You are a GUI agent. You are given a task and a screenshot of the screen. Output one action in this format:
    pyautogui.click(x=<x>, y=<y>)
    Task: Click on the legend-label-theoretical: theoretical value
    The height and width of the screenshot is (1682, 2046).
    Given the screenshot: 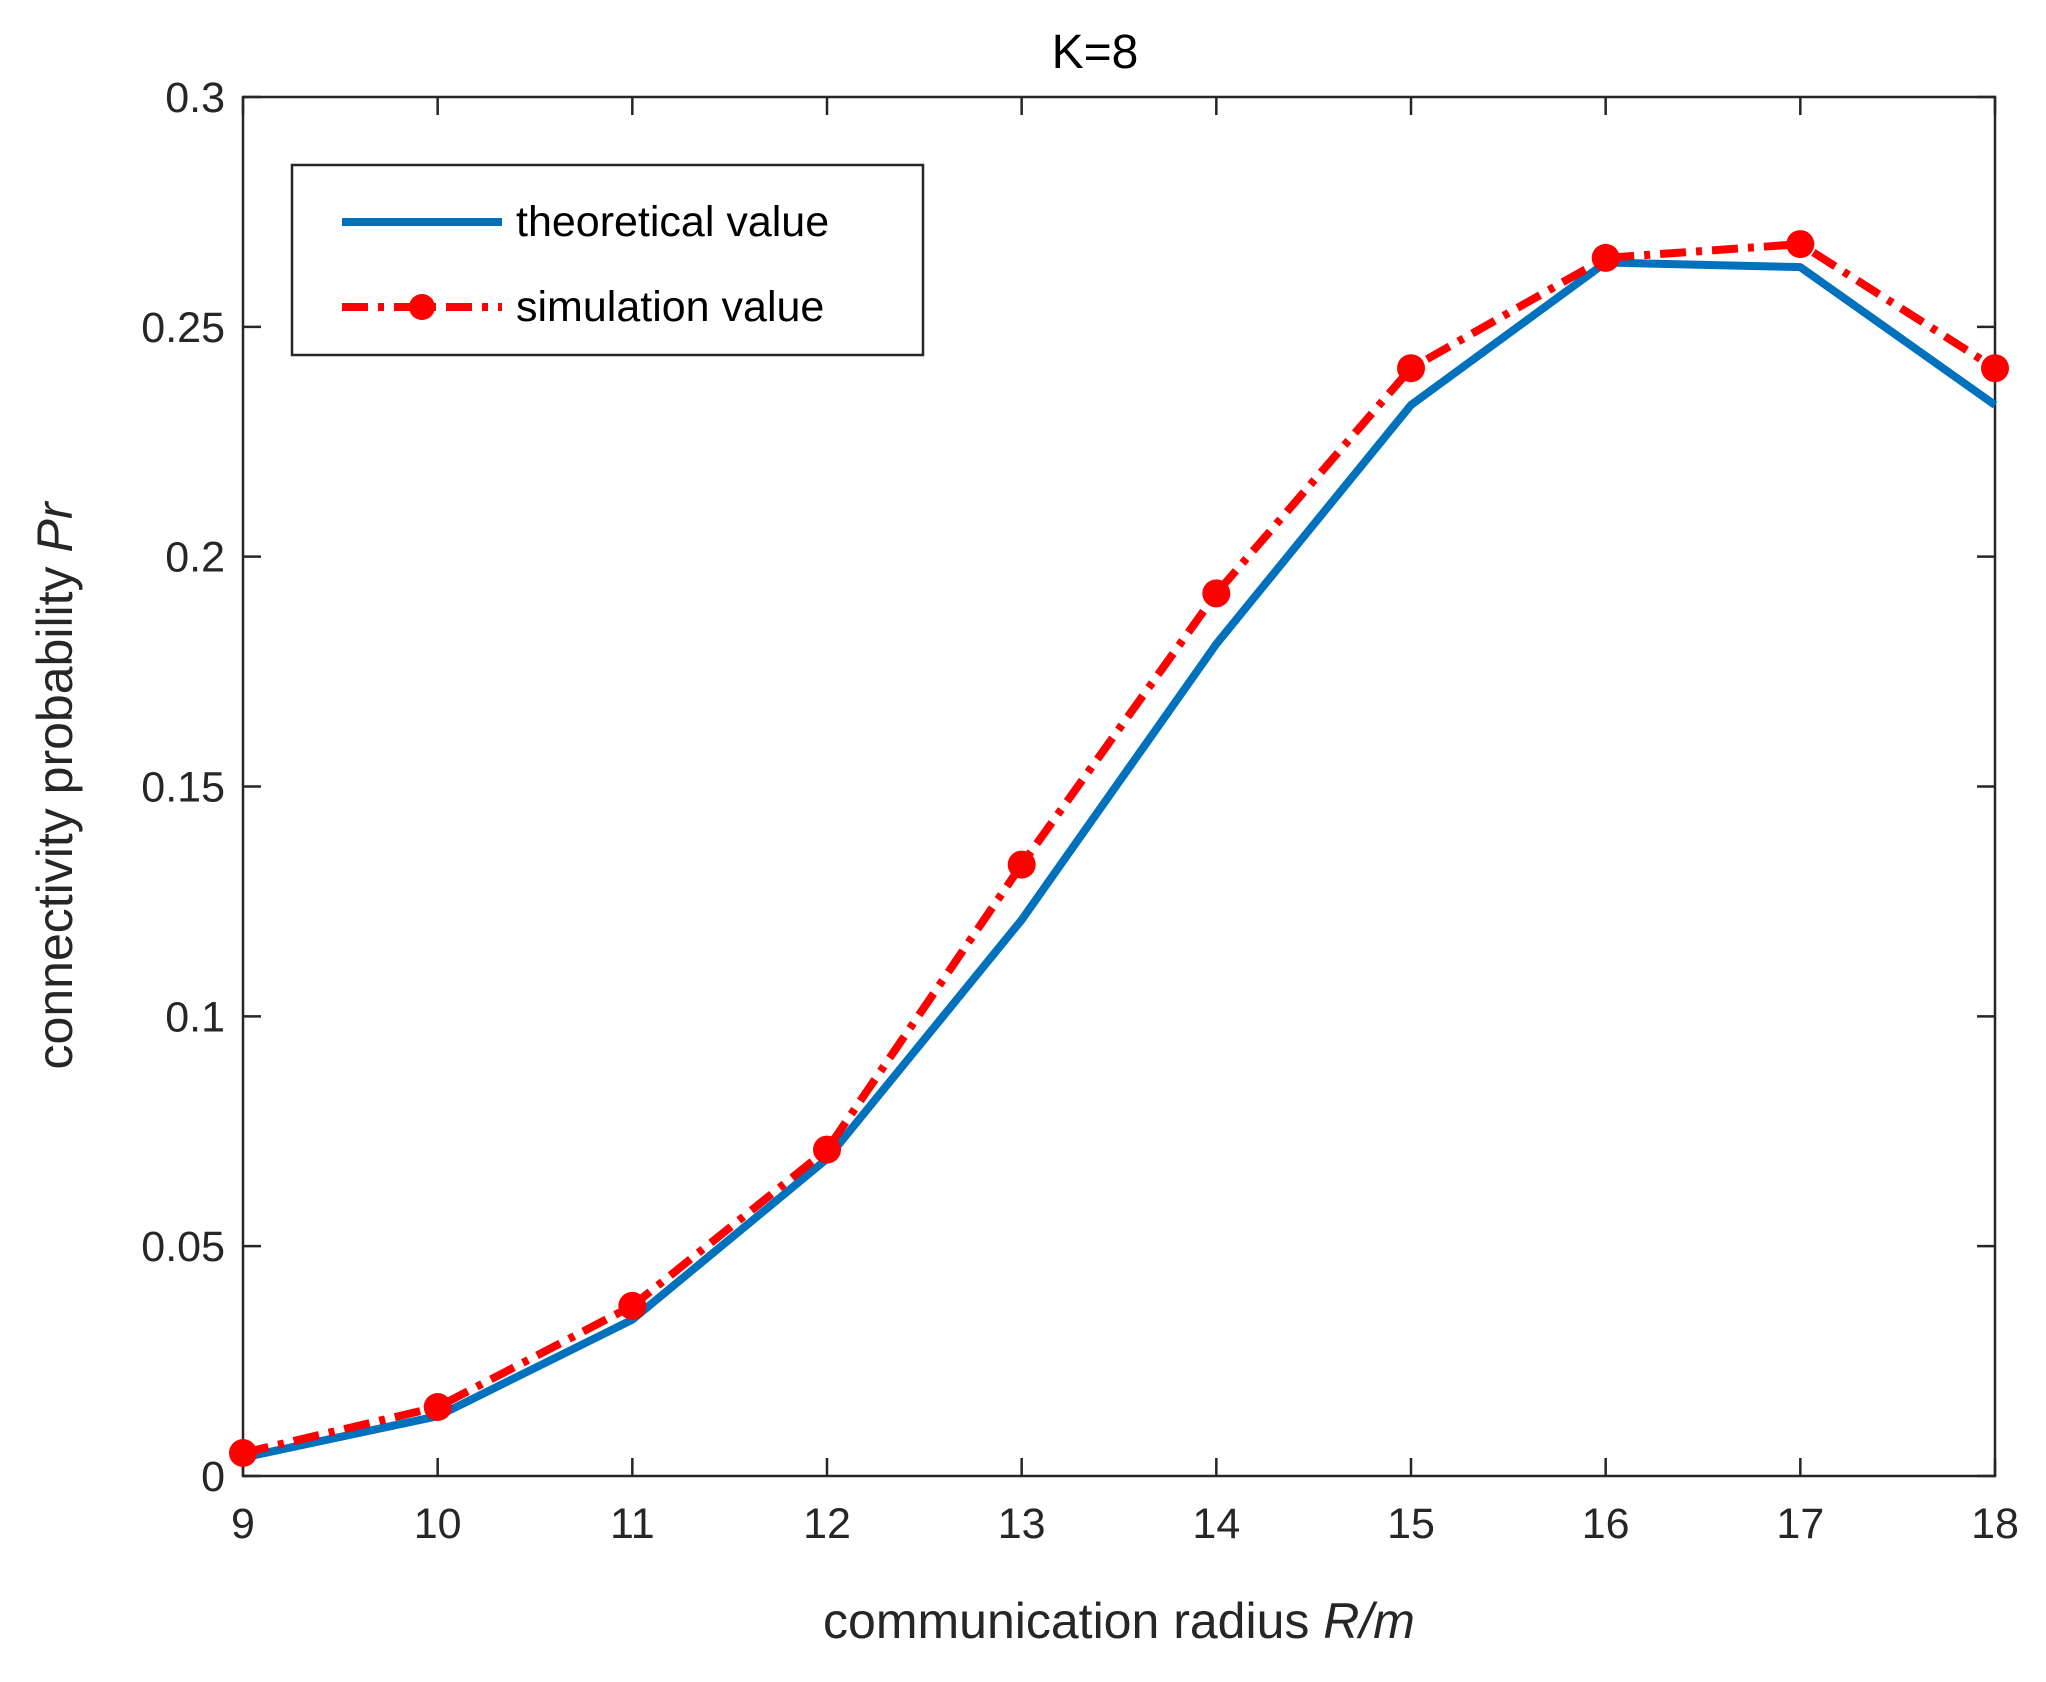 What is the action you would take?
    pyautogui.click(x=672, y=222)
    